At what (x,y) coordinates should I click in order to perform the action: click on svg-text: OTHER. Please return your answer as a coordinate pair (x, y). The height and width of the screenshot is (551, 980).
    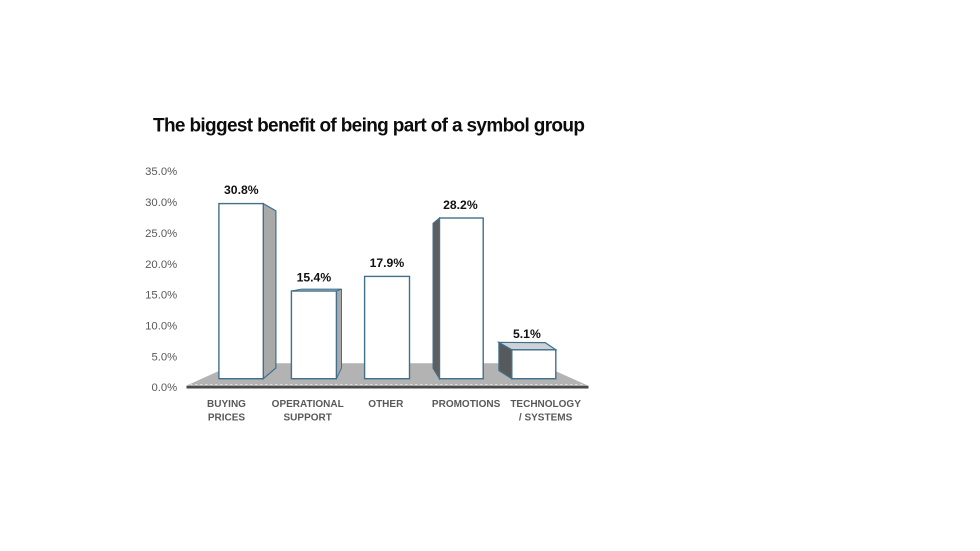
    Looking at the image, I should click on (386, 404).